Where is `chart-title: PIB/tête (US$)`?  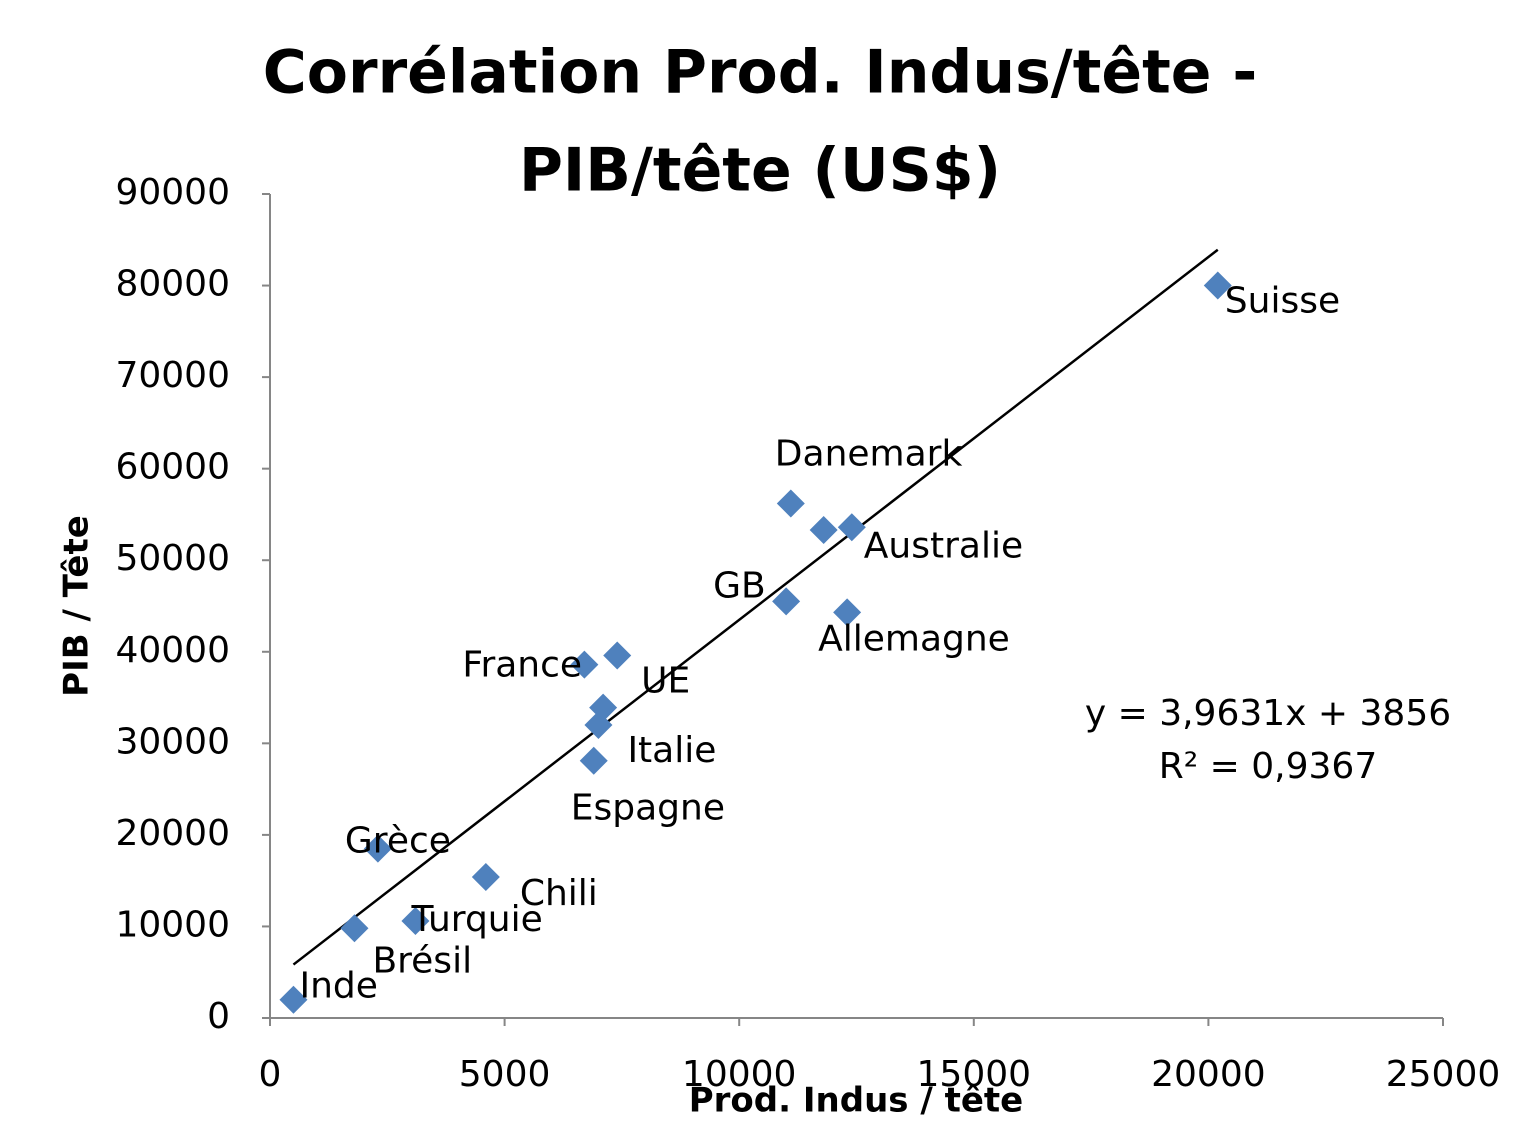 chart-title: PIB/tête (US$) is located at coordinates (760, 171).